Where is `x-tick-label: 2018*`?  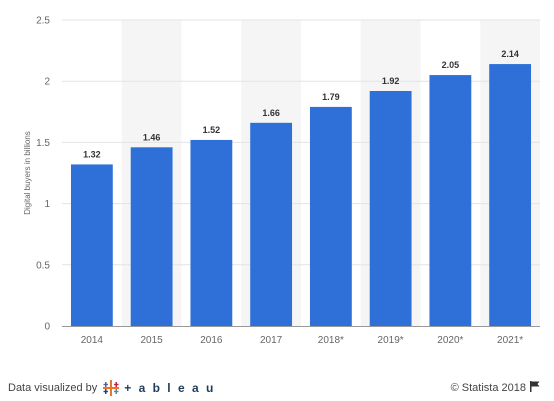 x-tick-label: 2018* is located at coordinates (331, 340).